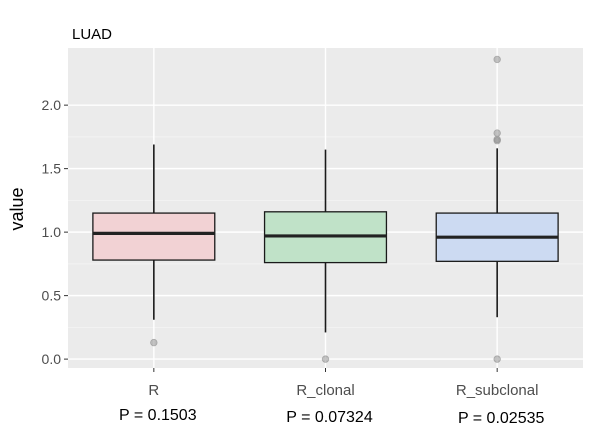  I want to click on x-tick-label: R_subclonal, so click(497, 390).